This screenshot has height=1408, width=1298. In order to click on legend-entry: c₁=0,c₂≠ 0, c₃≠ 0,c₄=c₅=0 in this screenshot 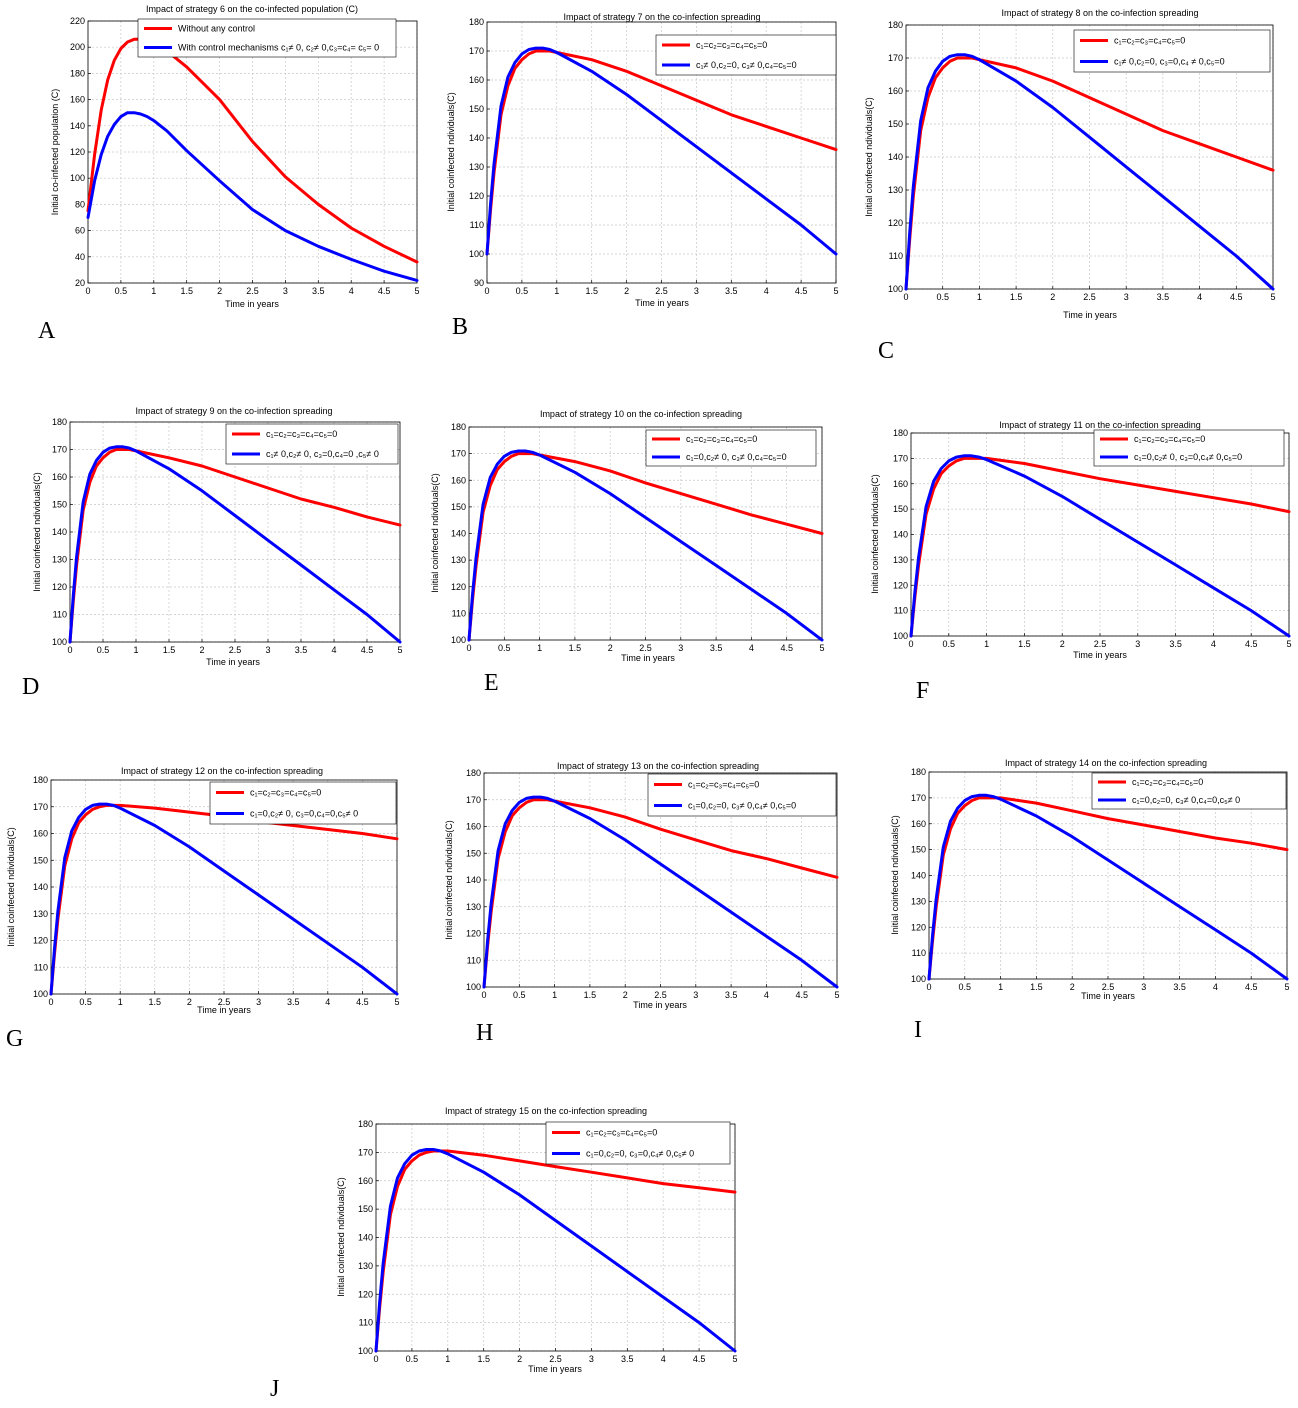, I will do `click(736, 457)`.